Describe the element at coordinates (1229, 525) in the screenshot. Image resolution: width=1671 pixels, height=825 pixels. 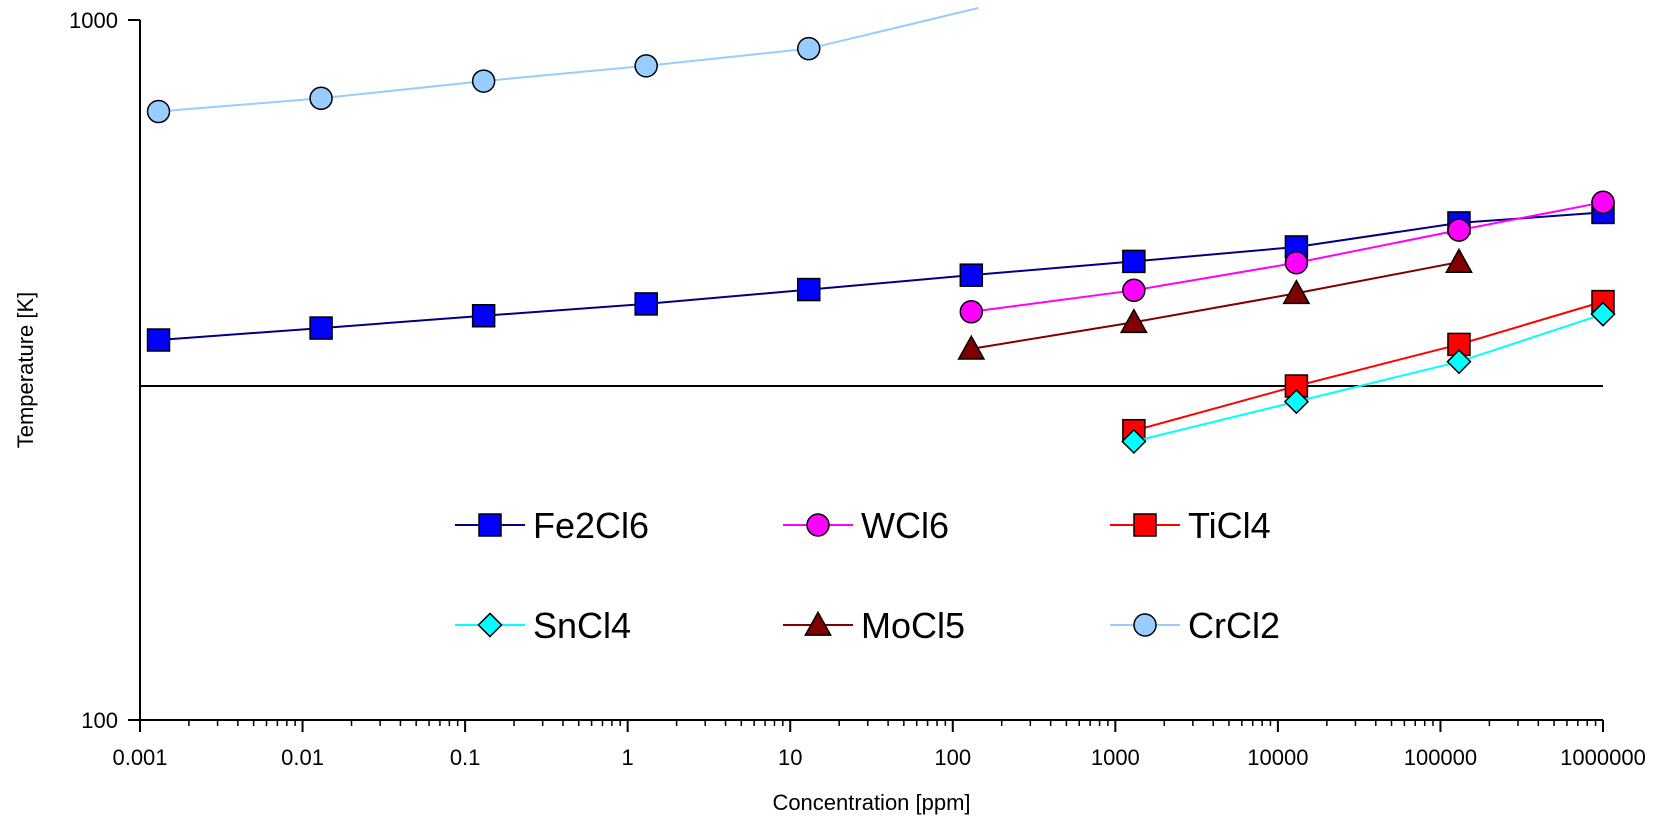
I see `legend-label: TiCl4` at that location.